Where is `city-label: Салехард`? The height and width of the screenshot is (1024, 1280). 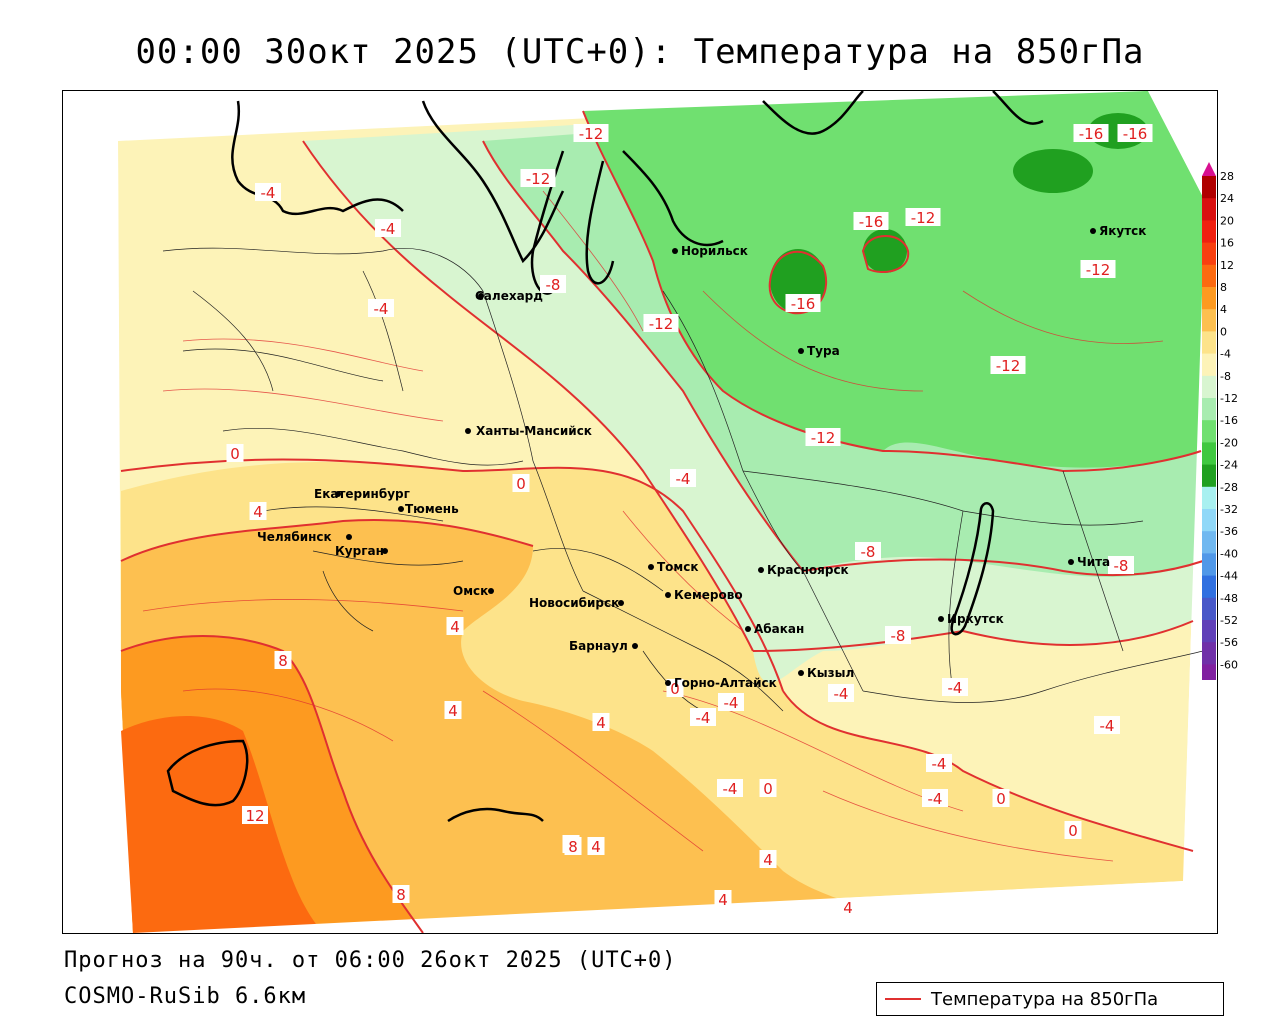
city-label: Салехард is located at coordinates (509, 296).